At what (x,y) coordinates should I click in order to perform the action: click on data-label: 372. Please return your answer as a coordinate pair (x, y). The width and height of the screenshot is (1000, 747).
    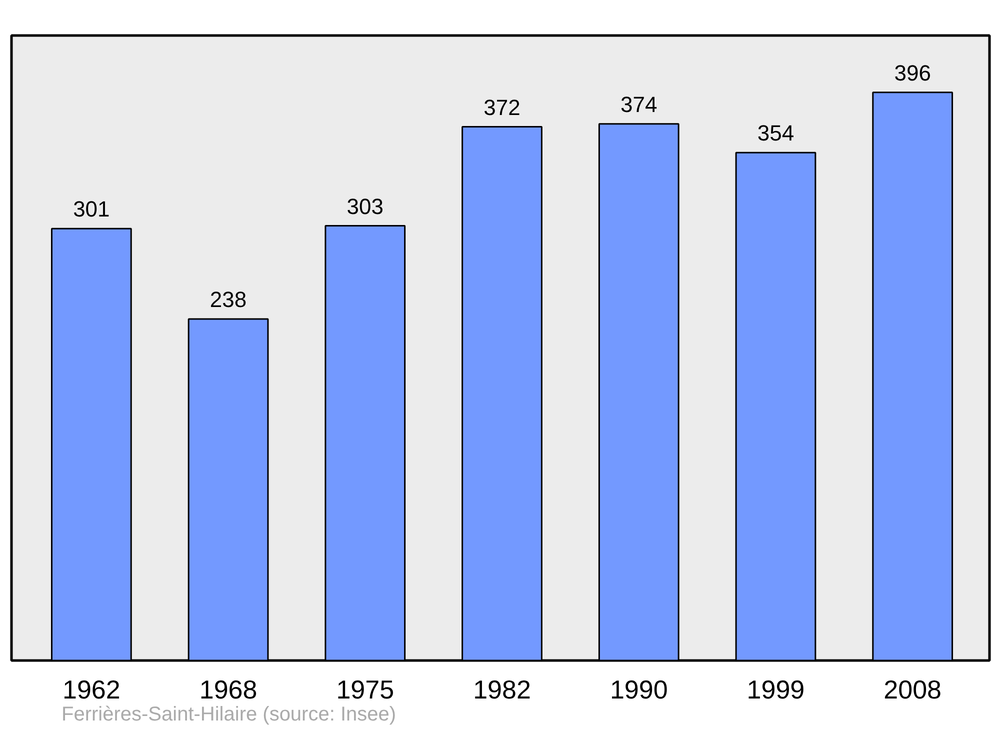
    Looking at the image, I should click on (502, 107).